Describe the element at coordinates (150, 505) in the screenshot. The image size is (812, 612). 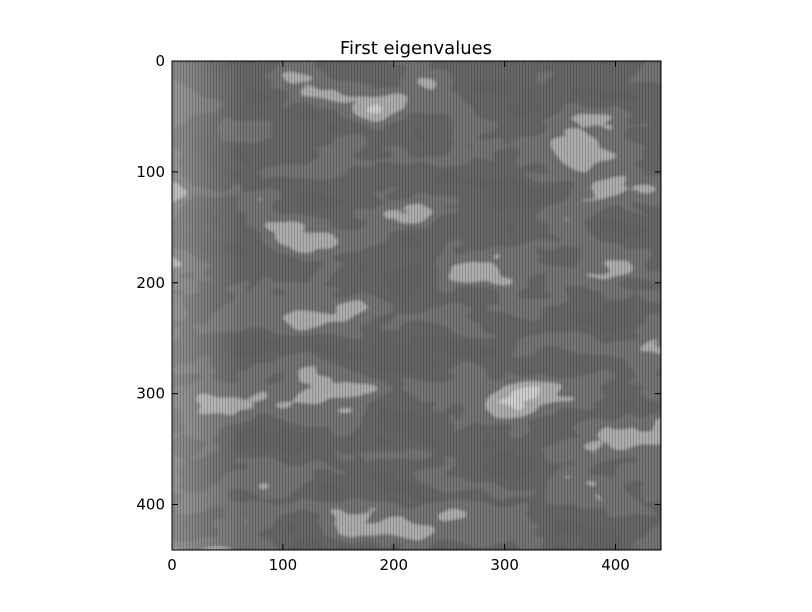
I see `y-tick-label: 400` at that location.